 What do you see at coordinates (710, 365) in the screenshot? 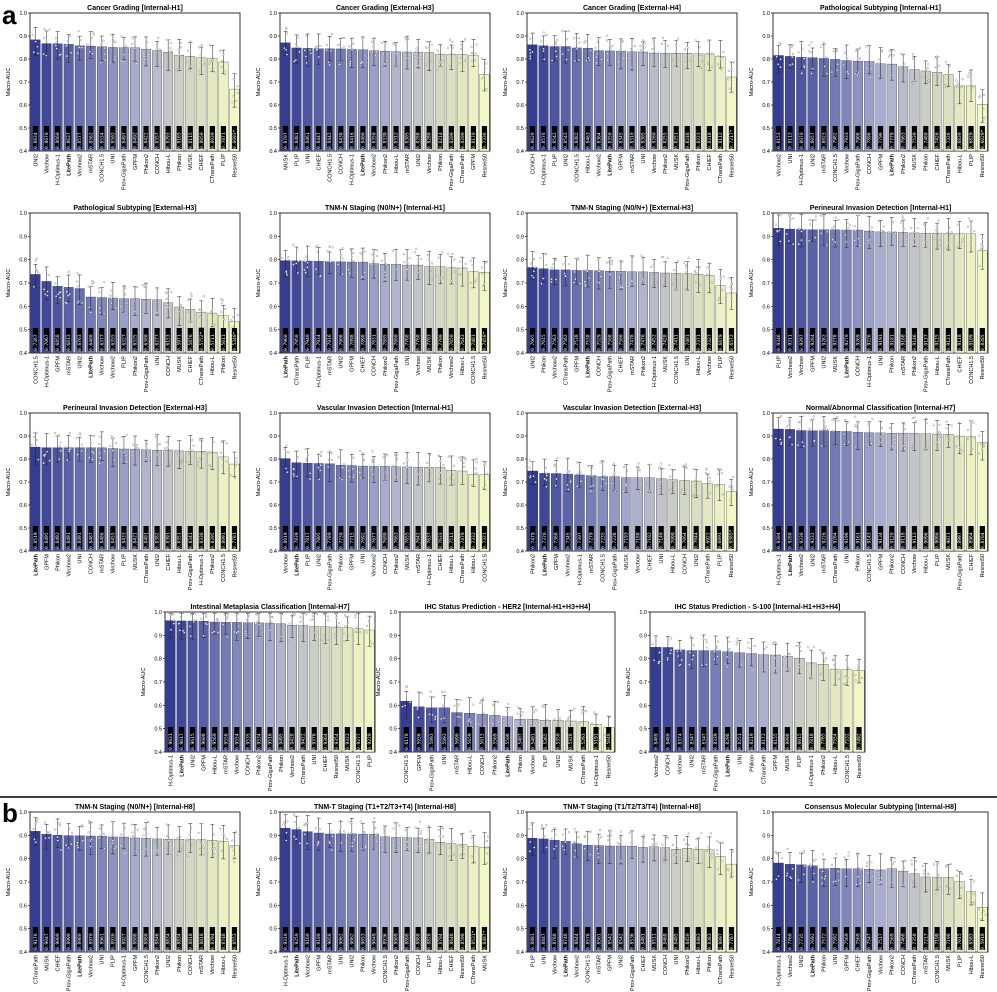
I see `category-label: Virchow` at bounding box center [710, 365].